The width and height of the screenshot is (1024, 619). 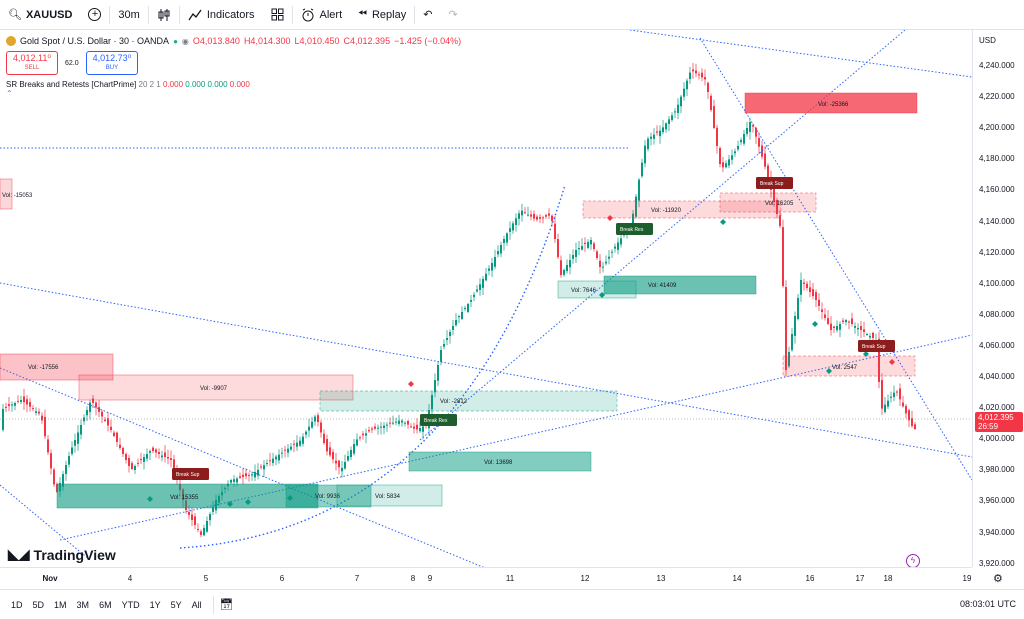 I want to click on currency-label: USD, so click(x=987, y=40).